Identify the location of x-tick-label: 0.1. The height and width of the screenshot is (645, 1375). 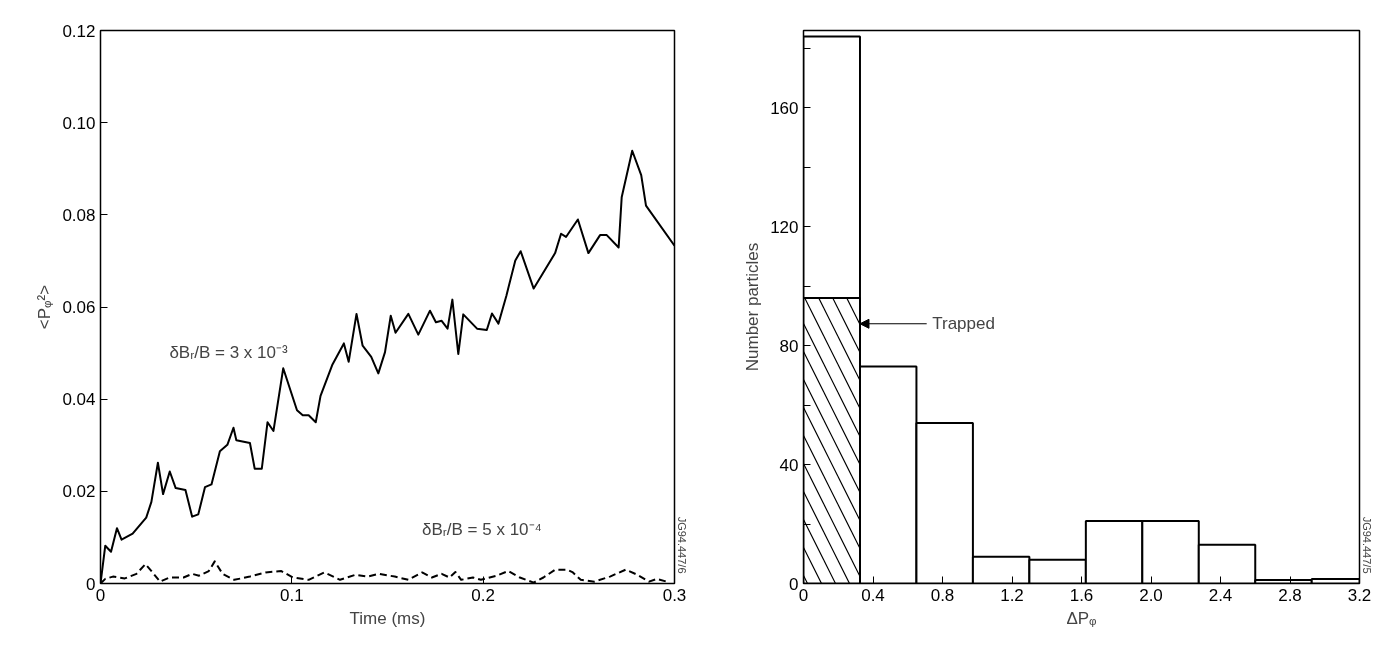
(292, 595).